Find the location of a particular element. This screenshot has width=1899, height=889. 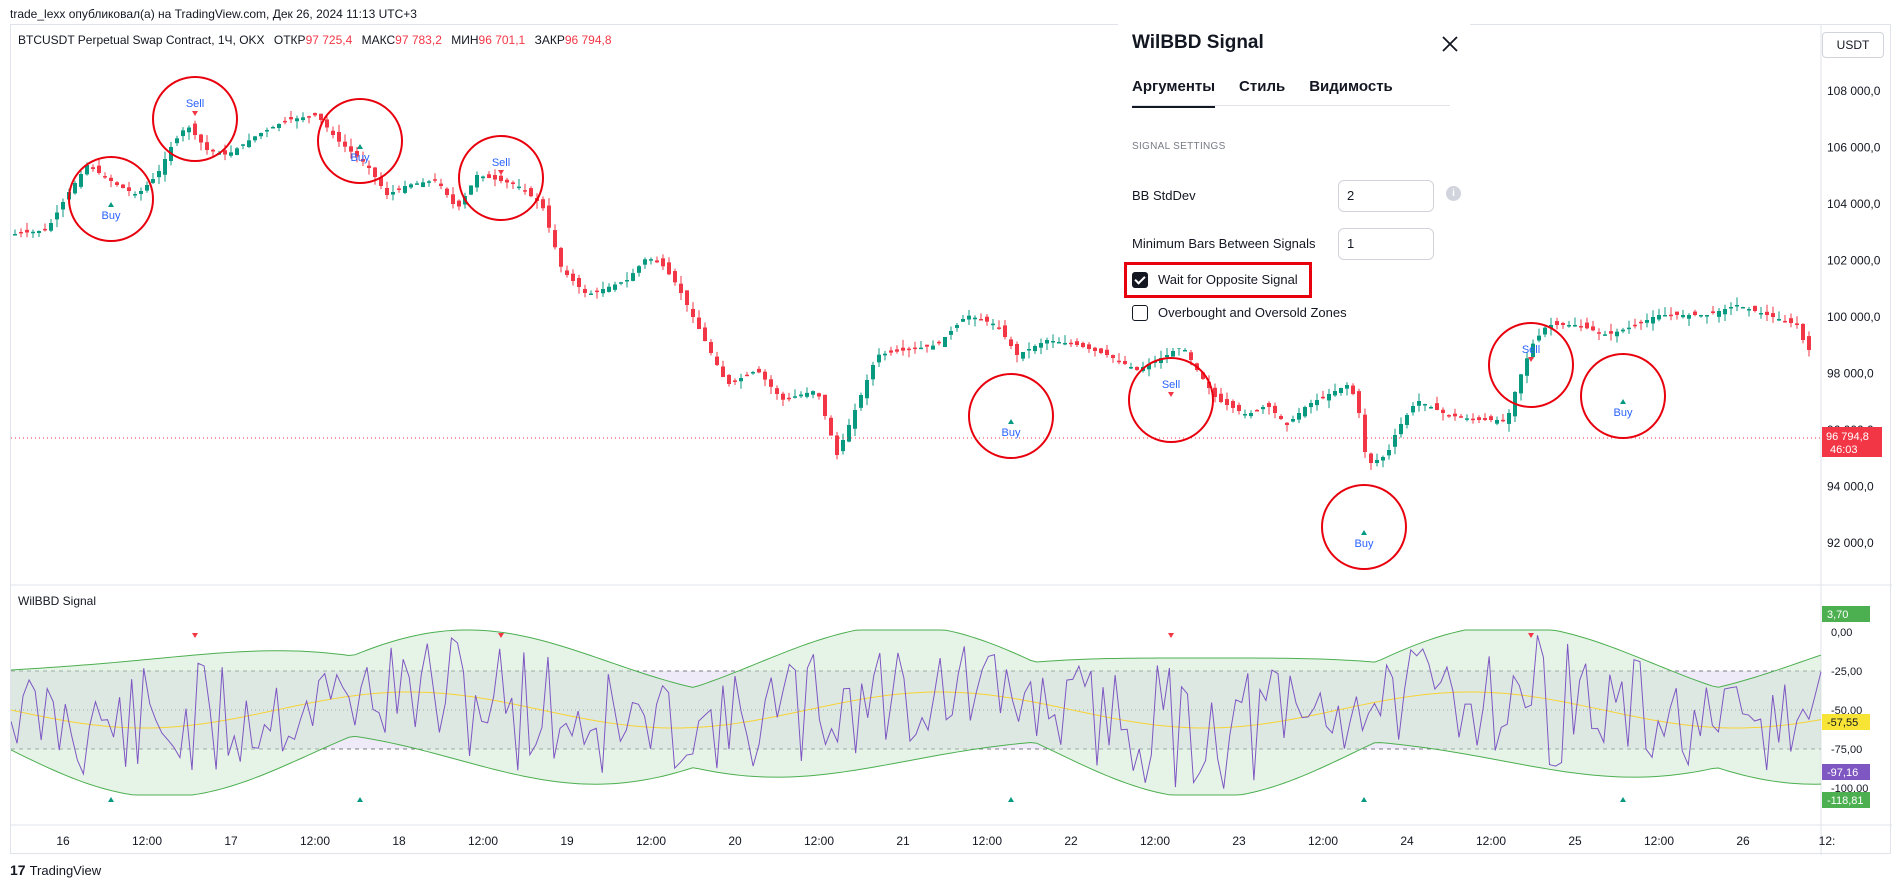

price-axis-label: 102 000,0 is located at coordinates (1854, 261).